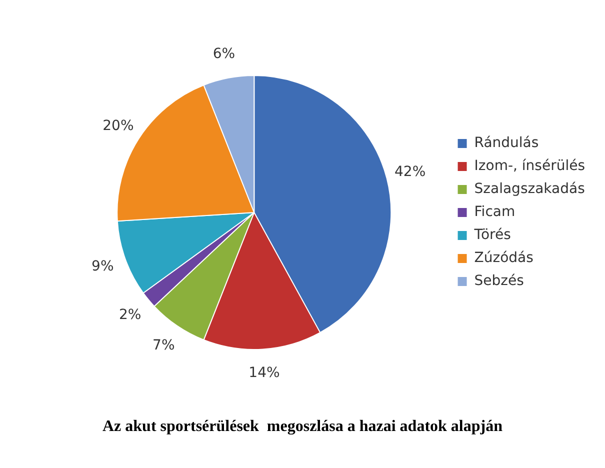 Image resolution: width=605 pixels, height=468 pixels. I want to click on data-label: 14%, so click(264, 372).